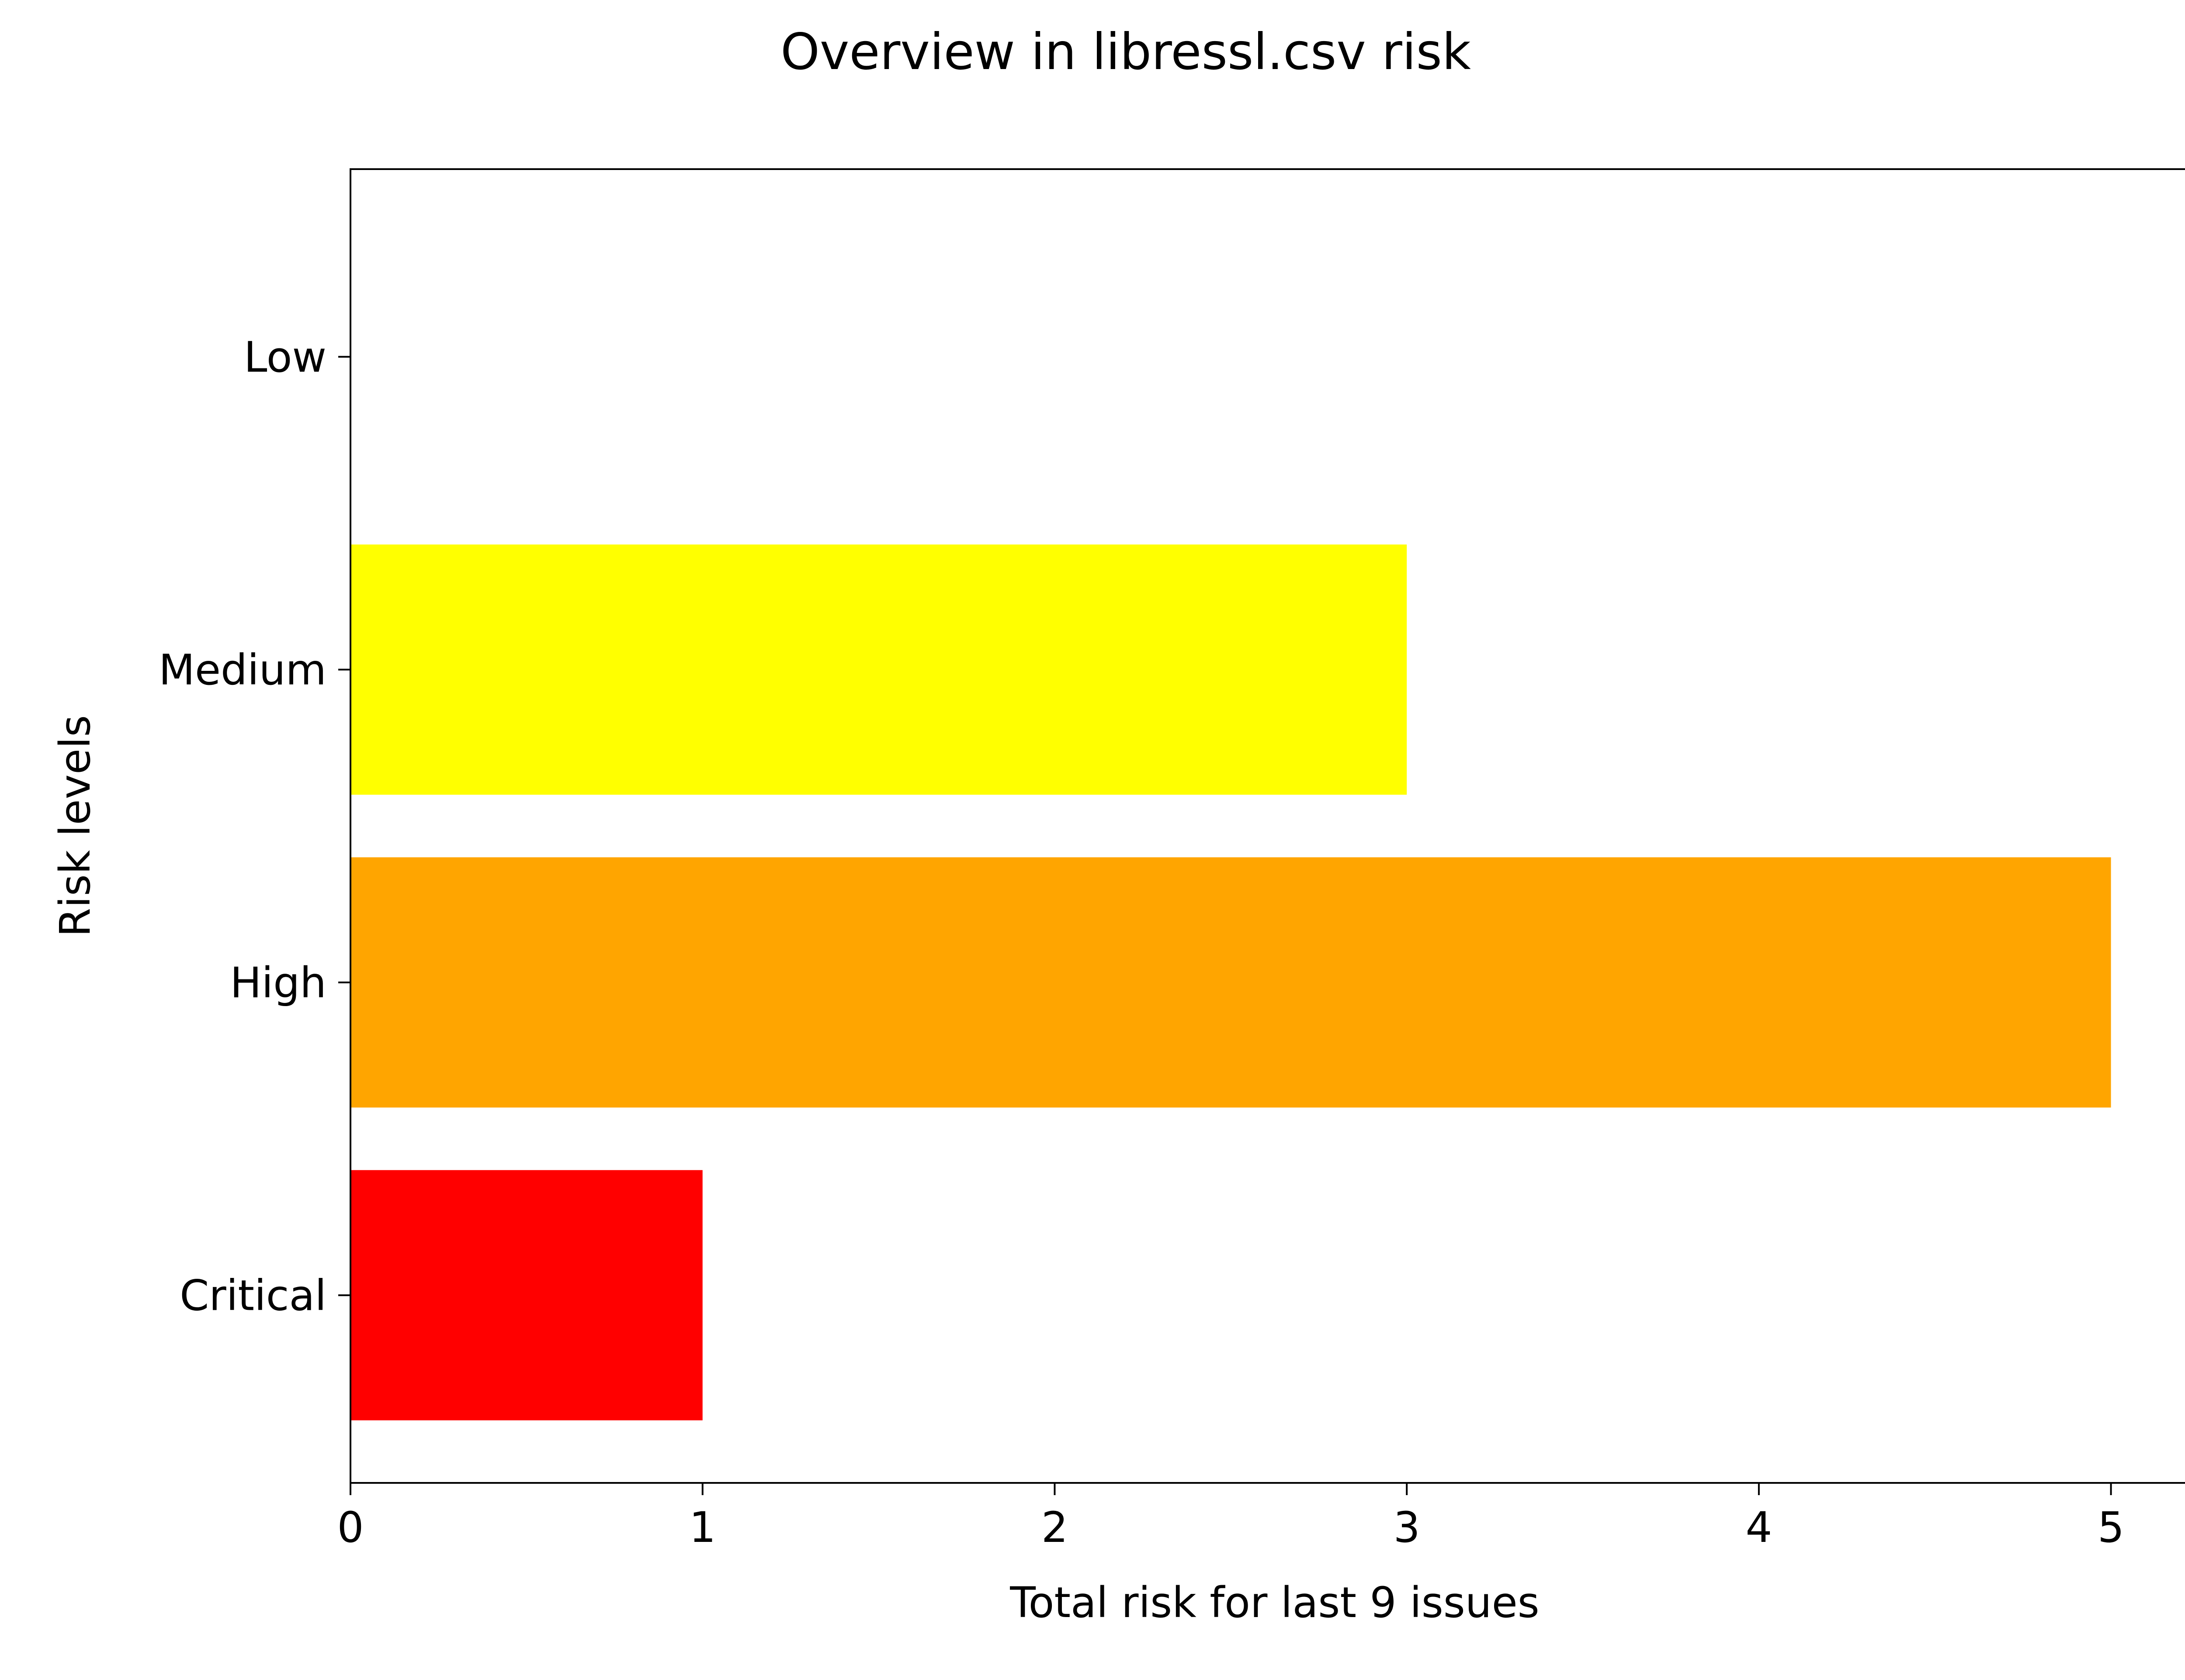 This screenshot has height=1680, width=2185. I want to click on x-tick-label: 2, so click(1055, 1527).